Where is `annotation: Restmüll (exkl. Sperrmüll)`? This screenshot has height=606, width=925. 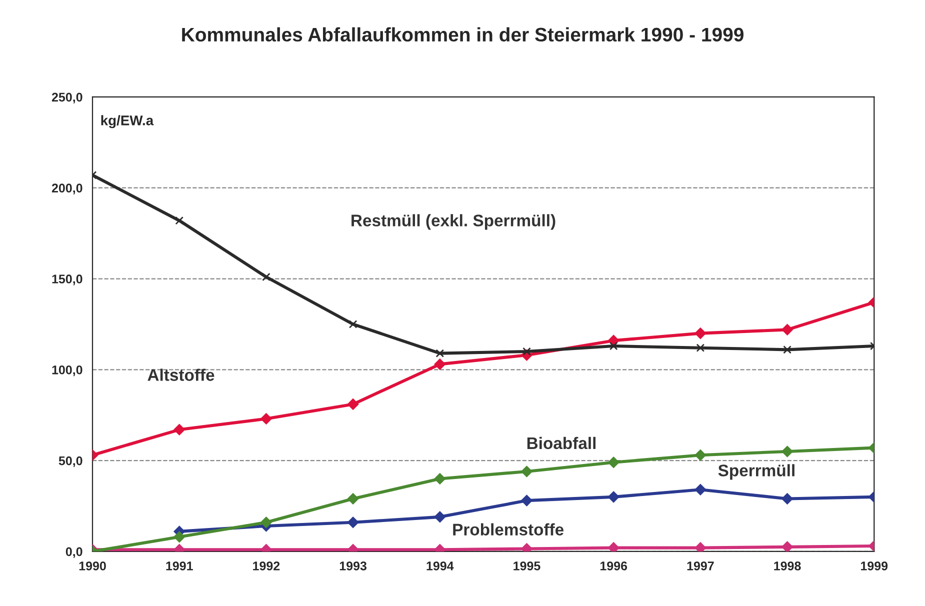
annotation: Restmüll (exkl. Sperrmüll) is located at coordinates (454, 222).